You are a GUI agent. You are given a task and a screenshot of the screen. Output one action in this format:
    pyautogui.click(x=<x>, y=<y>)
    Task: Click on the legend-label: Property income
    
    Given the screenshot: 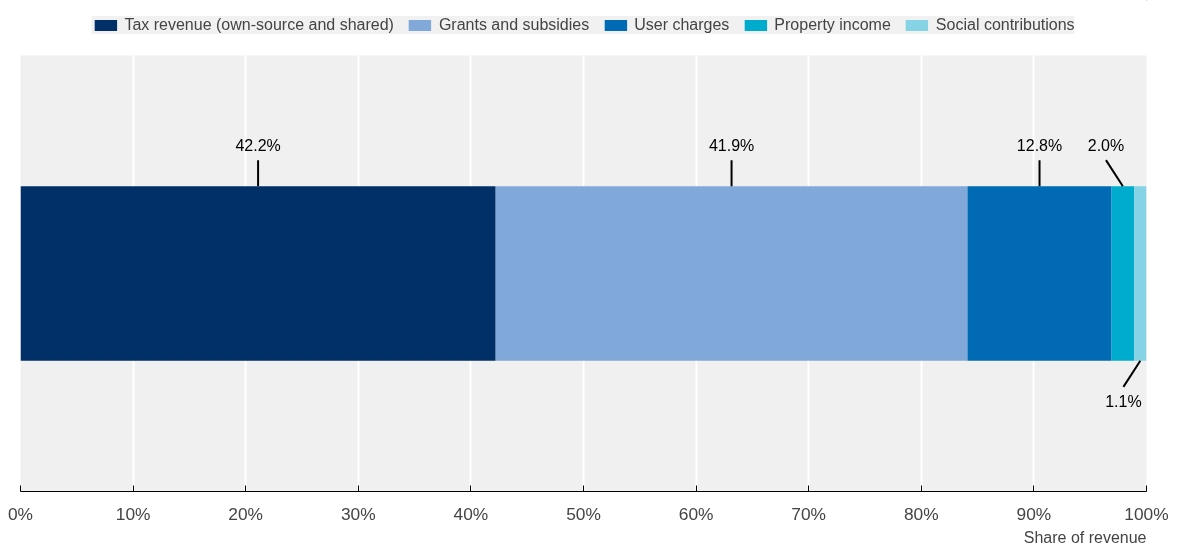 What is the action you would take?
    pyautogui.click(x=832, y=25)
    